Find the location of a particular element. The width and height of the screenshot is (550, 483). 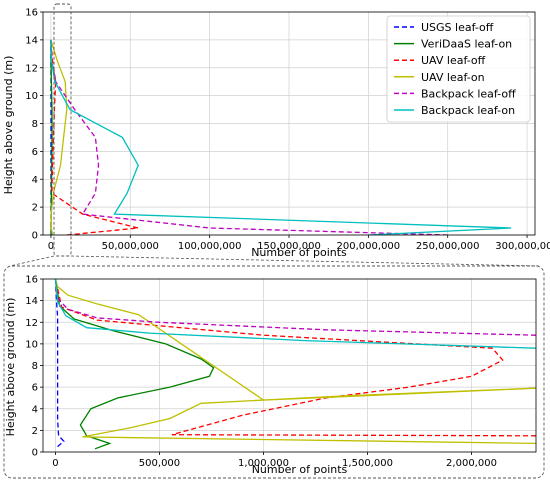

legend-label: VeriDaaS leaf-on is located at coordinates (466, 44).